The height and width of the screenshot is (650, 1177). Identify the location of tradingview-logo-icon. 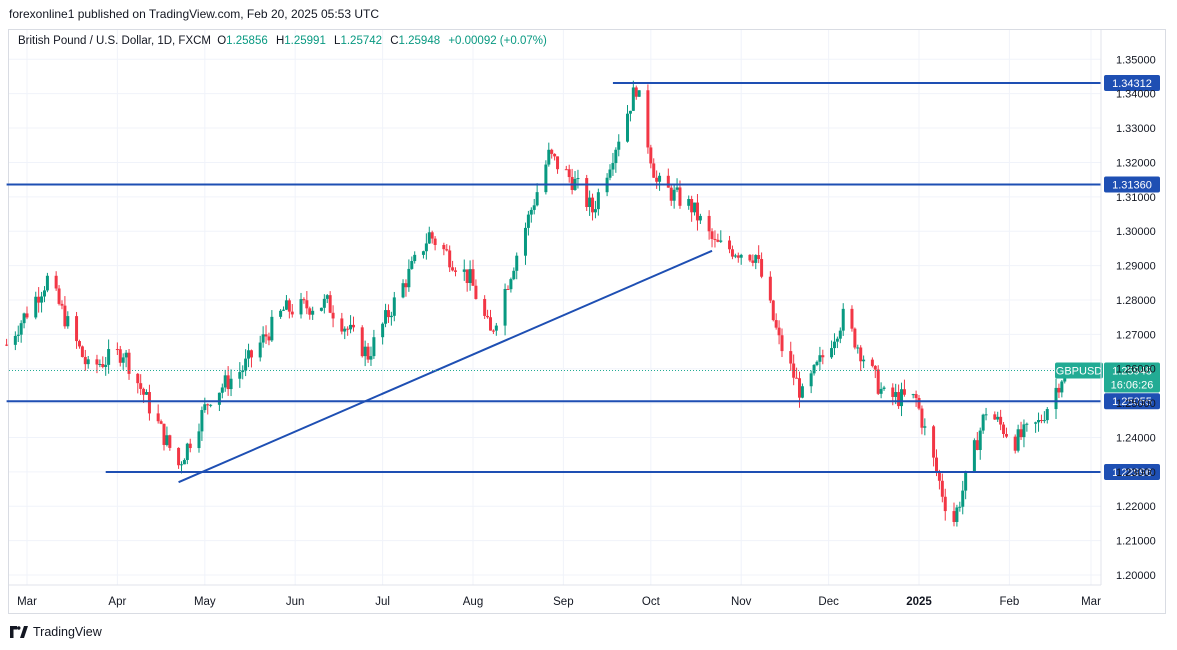
(19, 632).